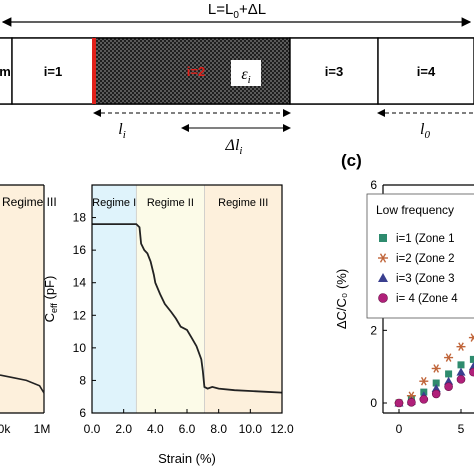 Image resolution: width=474 pixels, height=474 pixels. Describe the element at coordinates (80, 283) in the screenshot. I see `mid-y-tick-4: 14` at that location.